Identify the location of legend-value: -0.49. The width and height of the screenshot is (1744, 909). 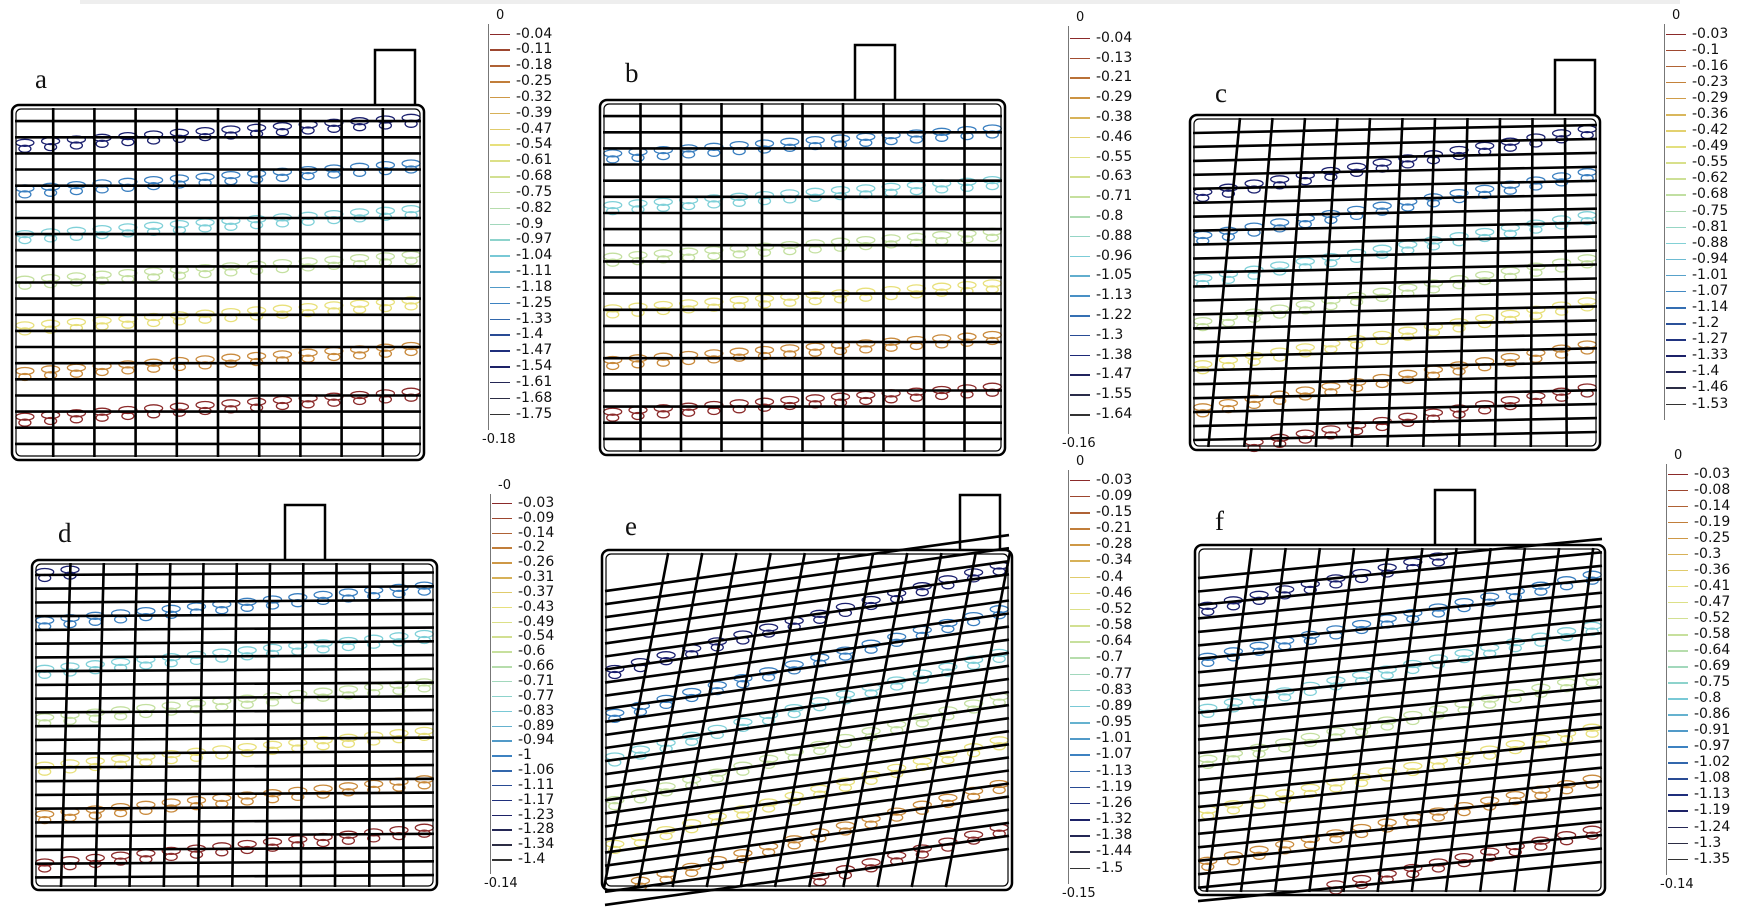
(1710, 146).